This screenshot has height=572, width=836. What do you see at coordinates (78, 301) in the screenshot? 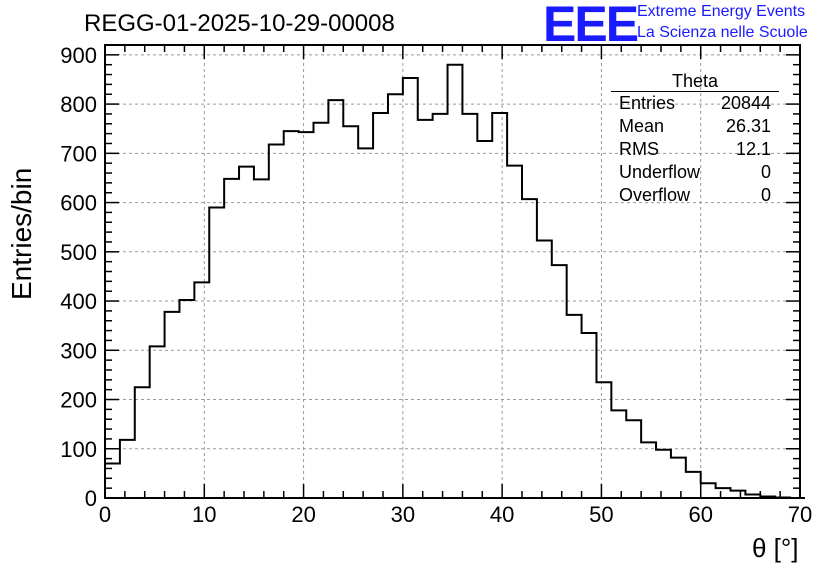
I see `y-tick-label: 400` at bounding box center [78, 301].